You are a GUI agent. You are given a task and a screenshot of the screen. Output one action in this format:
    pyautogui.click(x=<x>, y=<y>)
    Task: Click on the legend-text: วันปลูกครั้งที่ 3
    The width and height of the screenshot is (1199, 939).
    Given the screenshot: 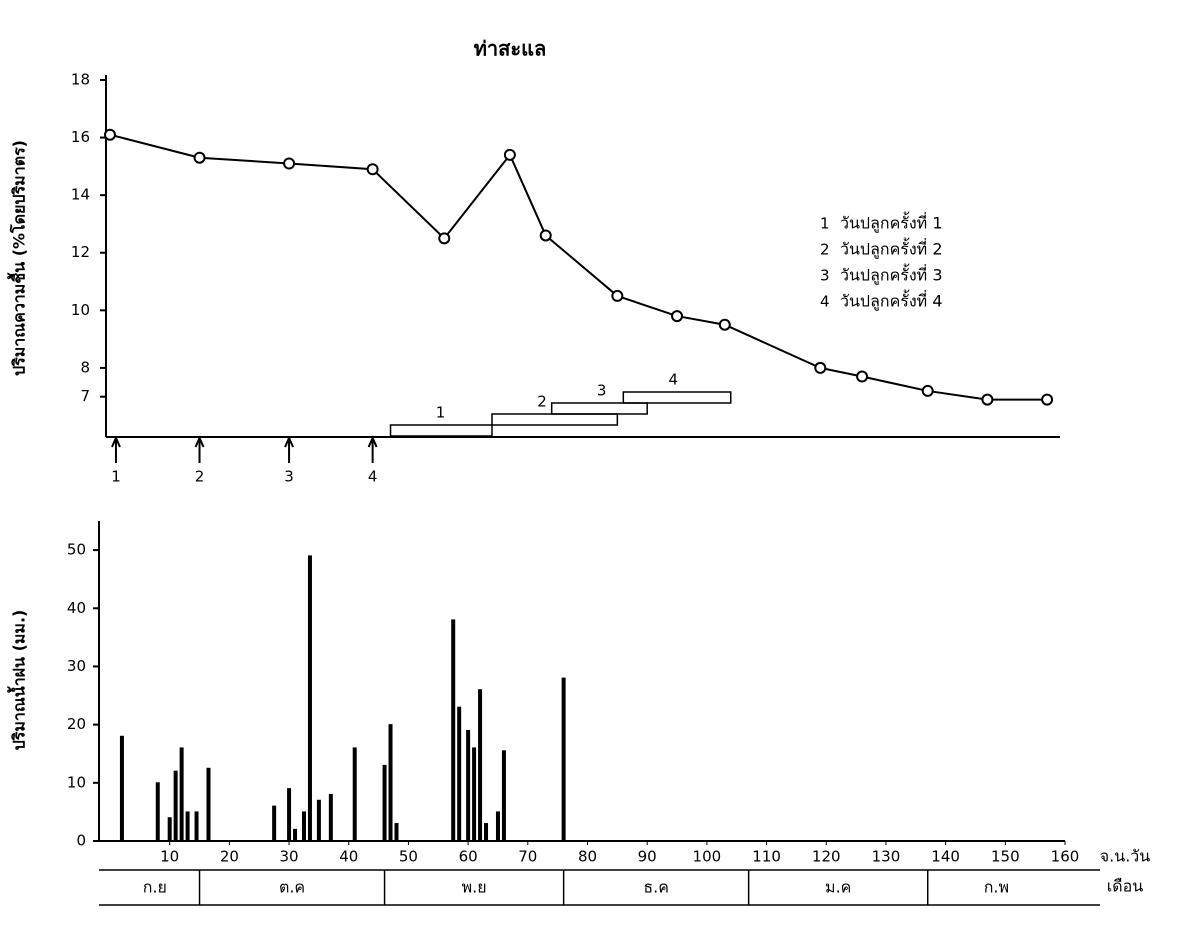 What is the action you would take?
    pyautogui.click(x=891, y=275)
    